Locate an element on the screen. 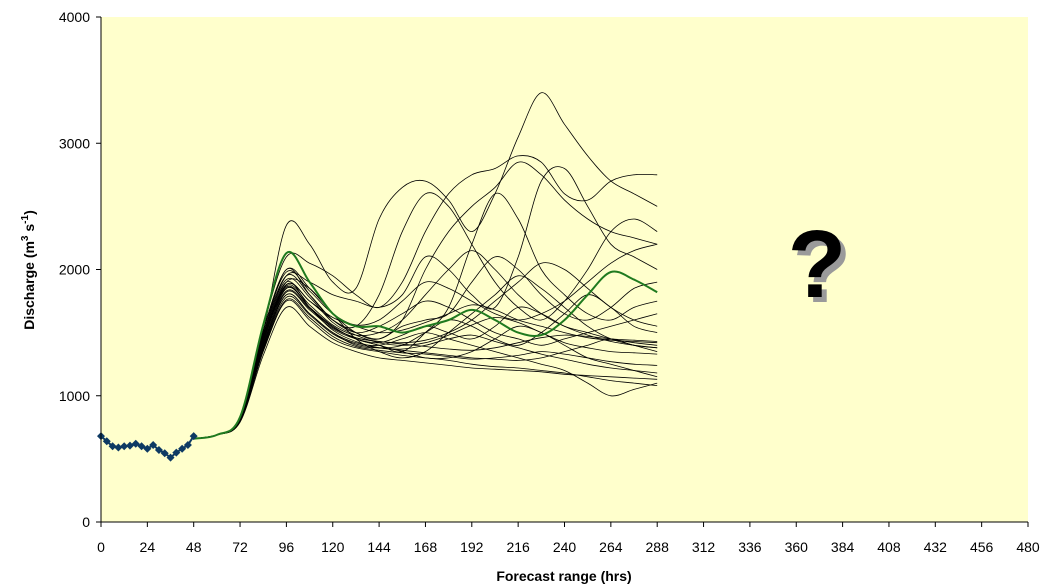 This screenshot has width=1061, height=585. x-tick-label: 96 is located at coordinates (287, 547).